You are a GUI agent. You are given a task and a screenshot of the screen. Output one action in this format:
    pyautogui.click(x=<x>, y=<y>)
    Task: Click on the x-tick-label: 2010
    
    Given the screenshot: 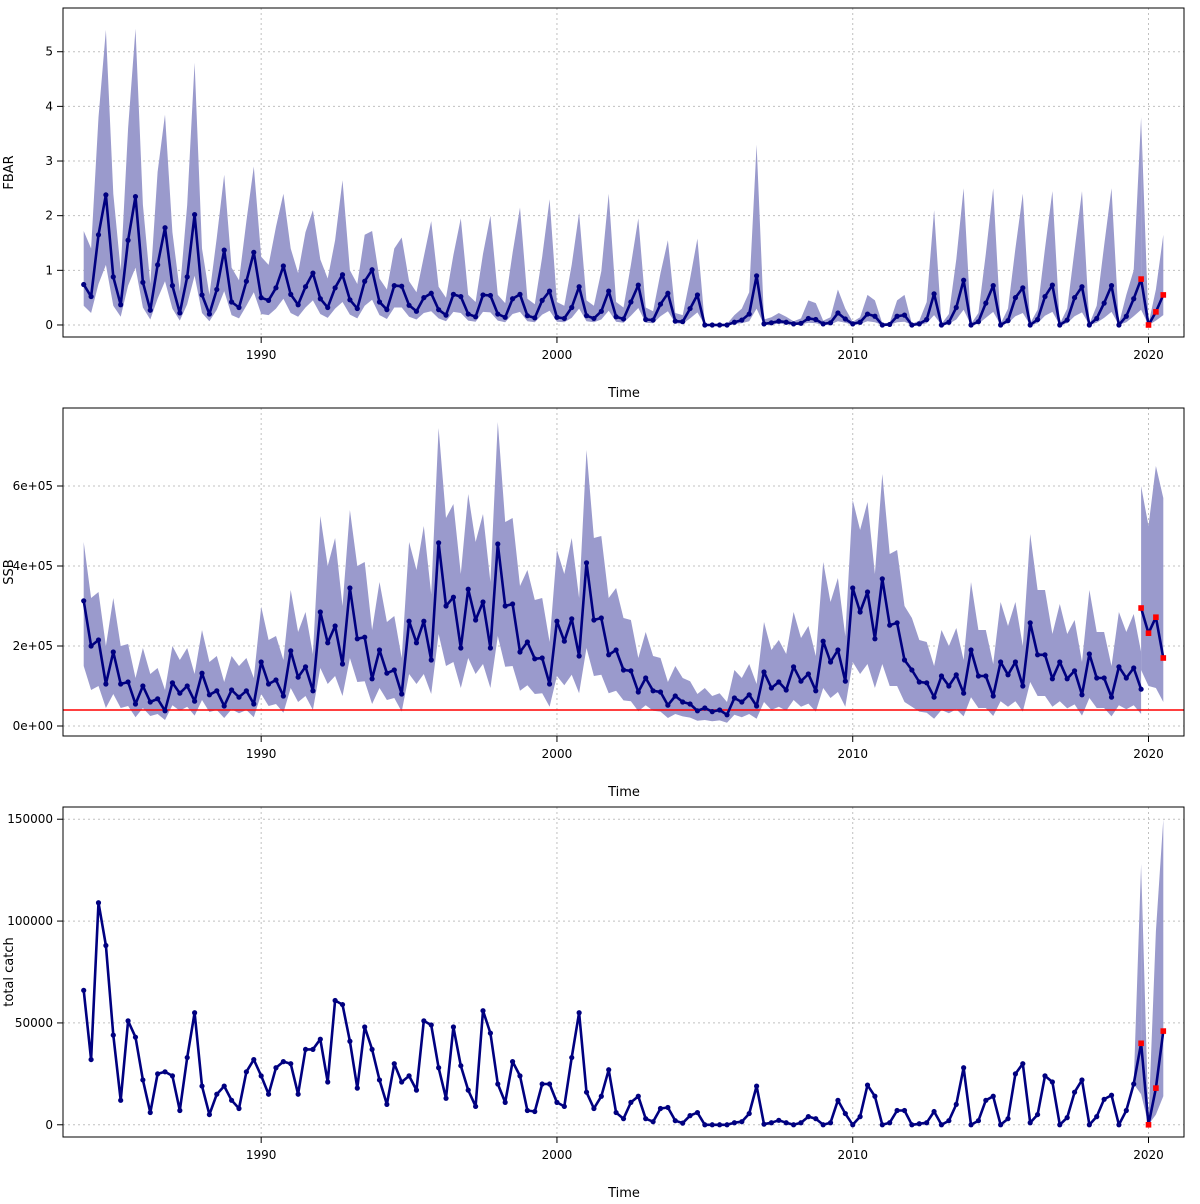 What is the action you would take?
    pyautogui.click(x=852, y=355)
    